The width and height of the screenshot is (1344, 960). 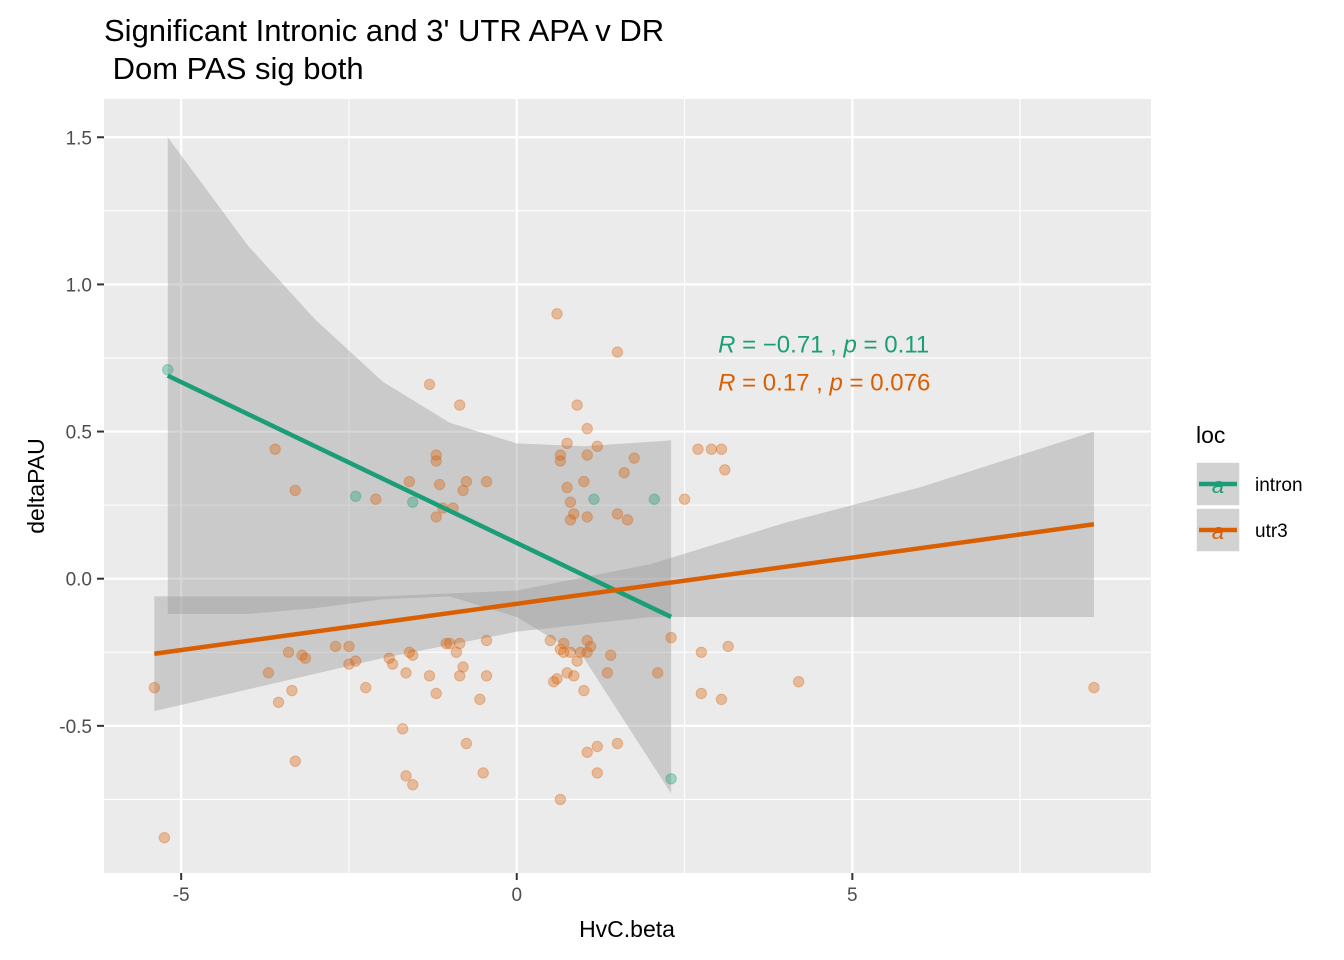 I want to click on annotation-utr3: R = 0.17 , p = 0.076, so click(x=824, y=383).